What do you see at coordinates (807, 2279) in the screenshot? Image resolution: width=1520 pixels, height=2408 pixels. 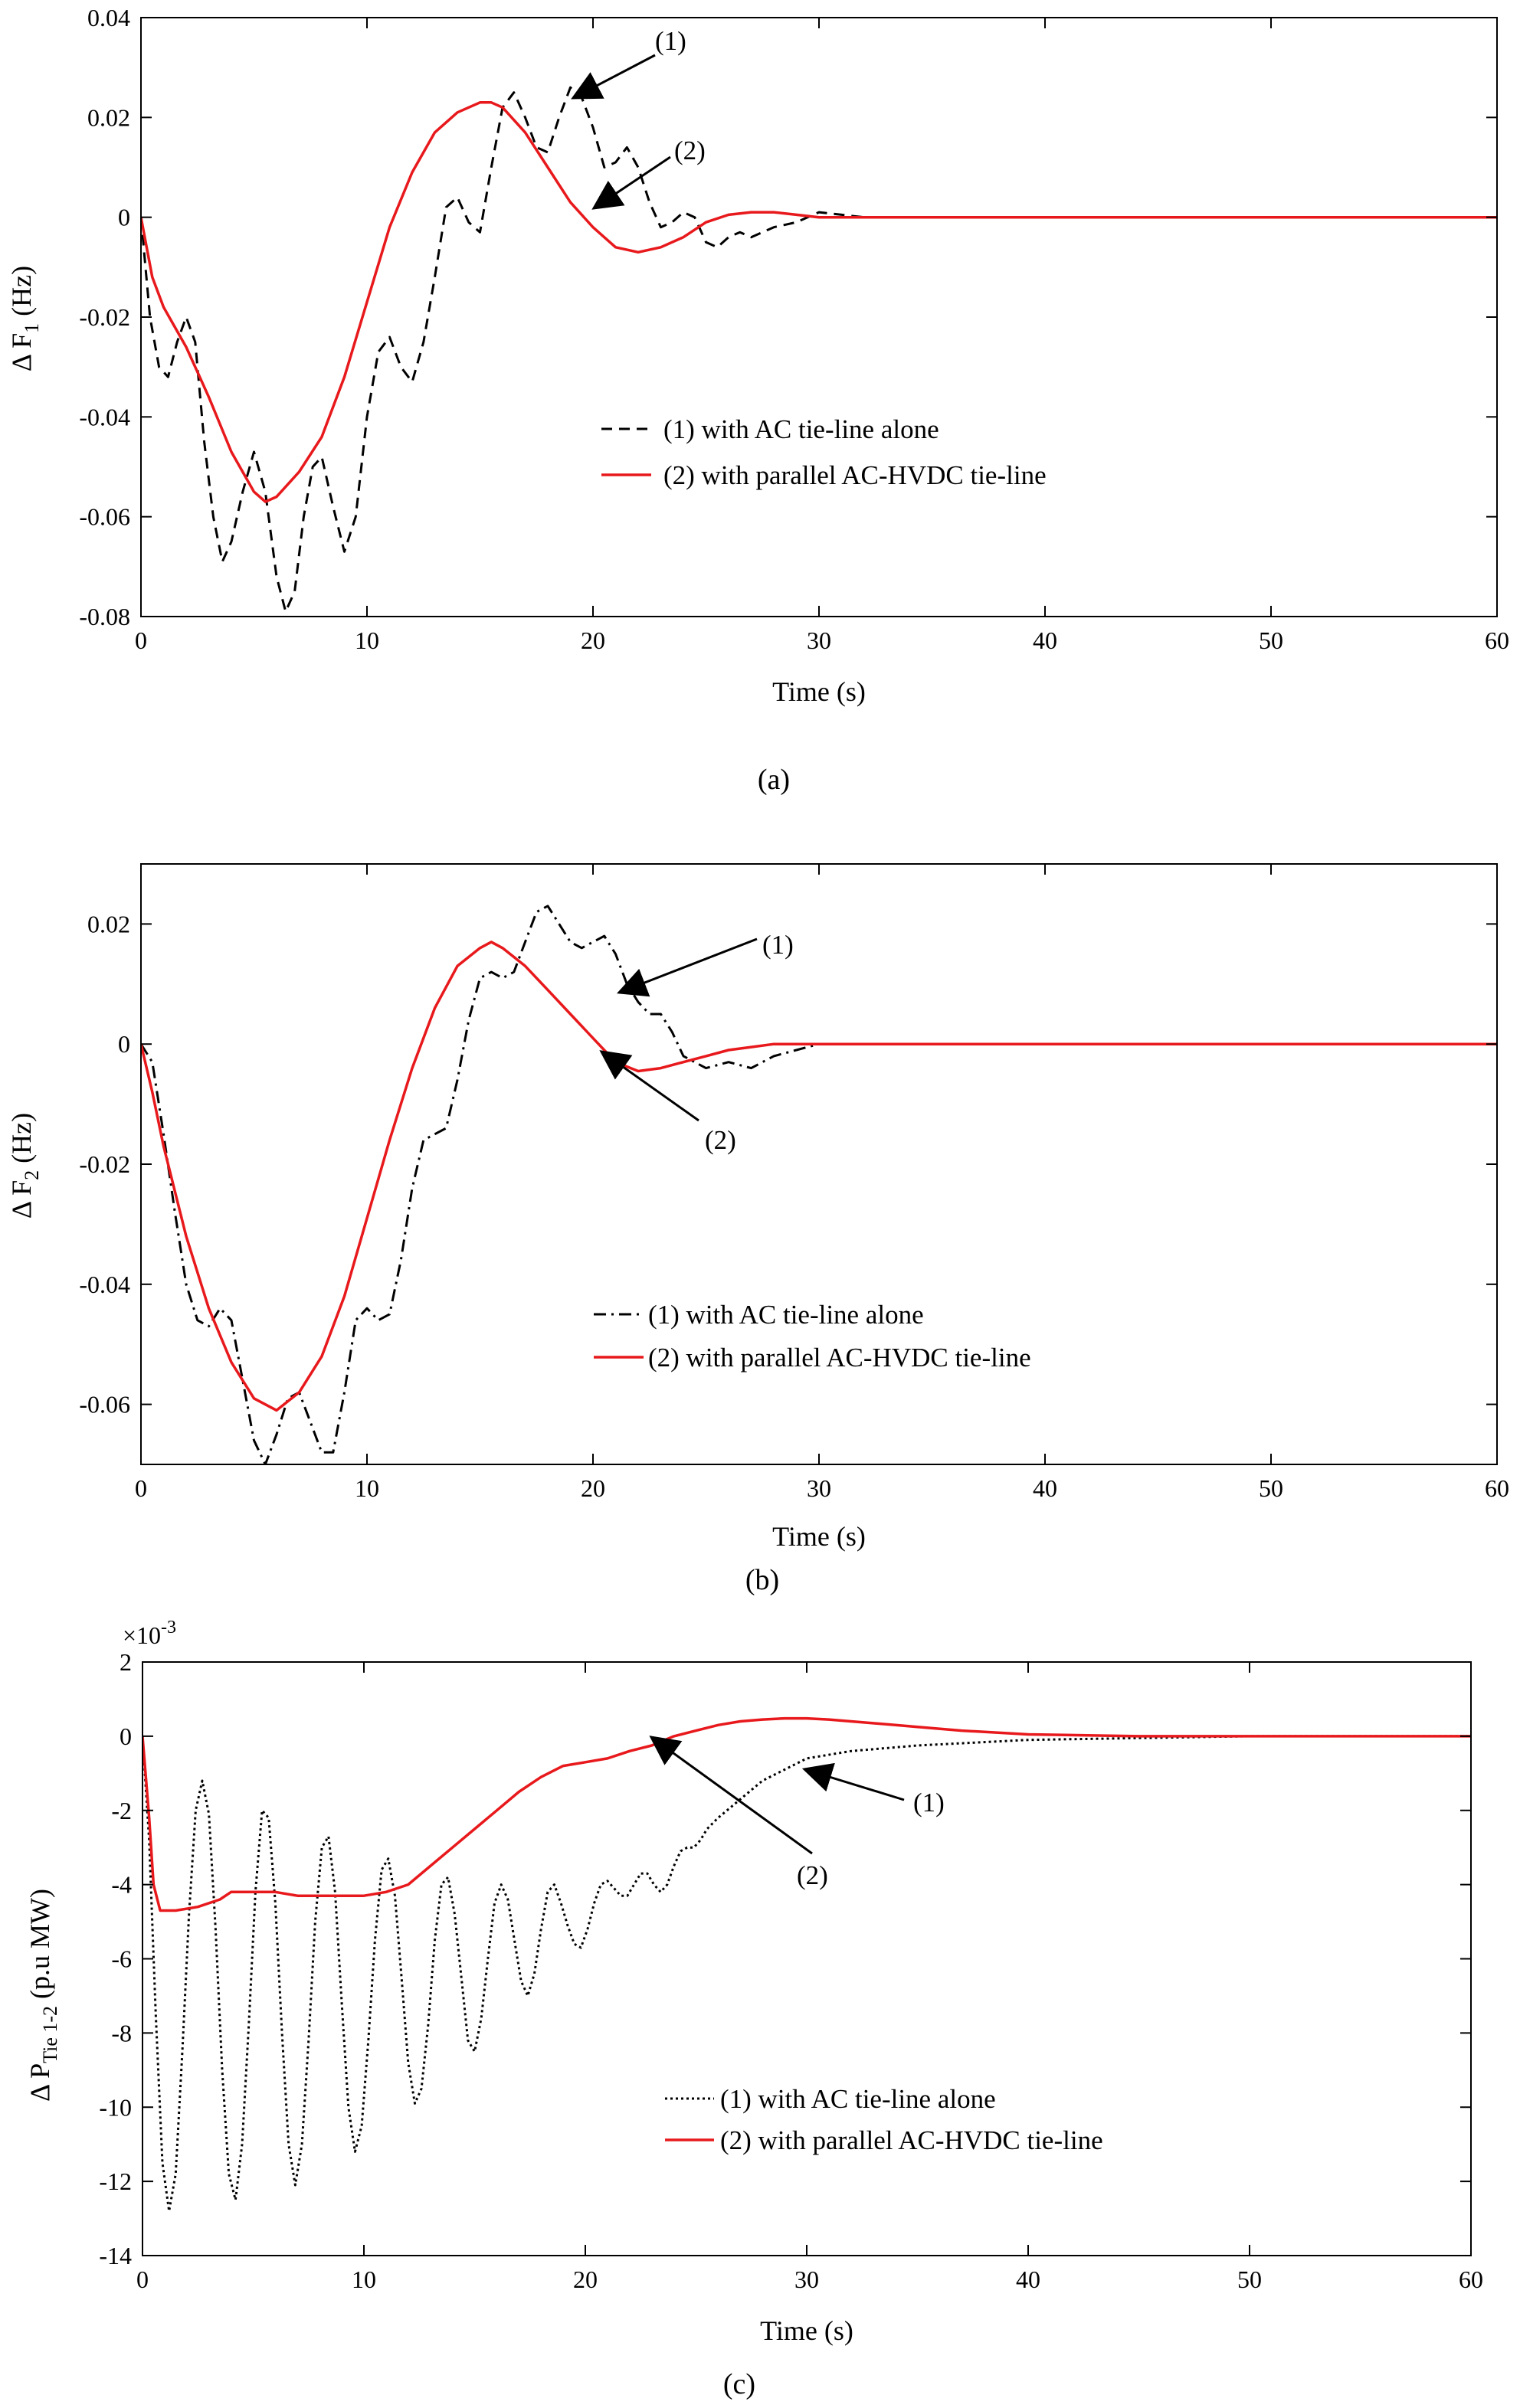 I see `chart-c-xtick-label: 30` at bounding box center [807, 2279].